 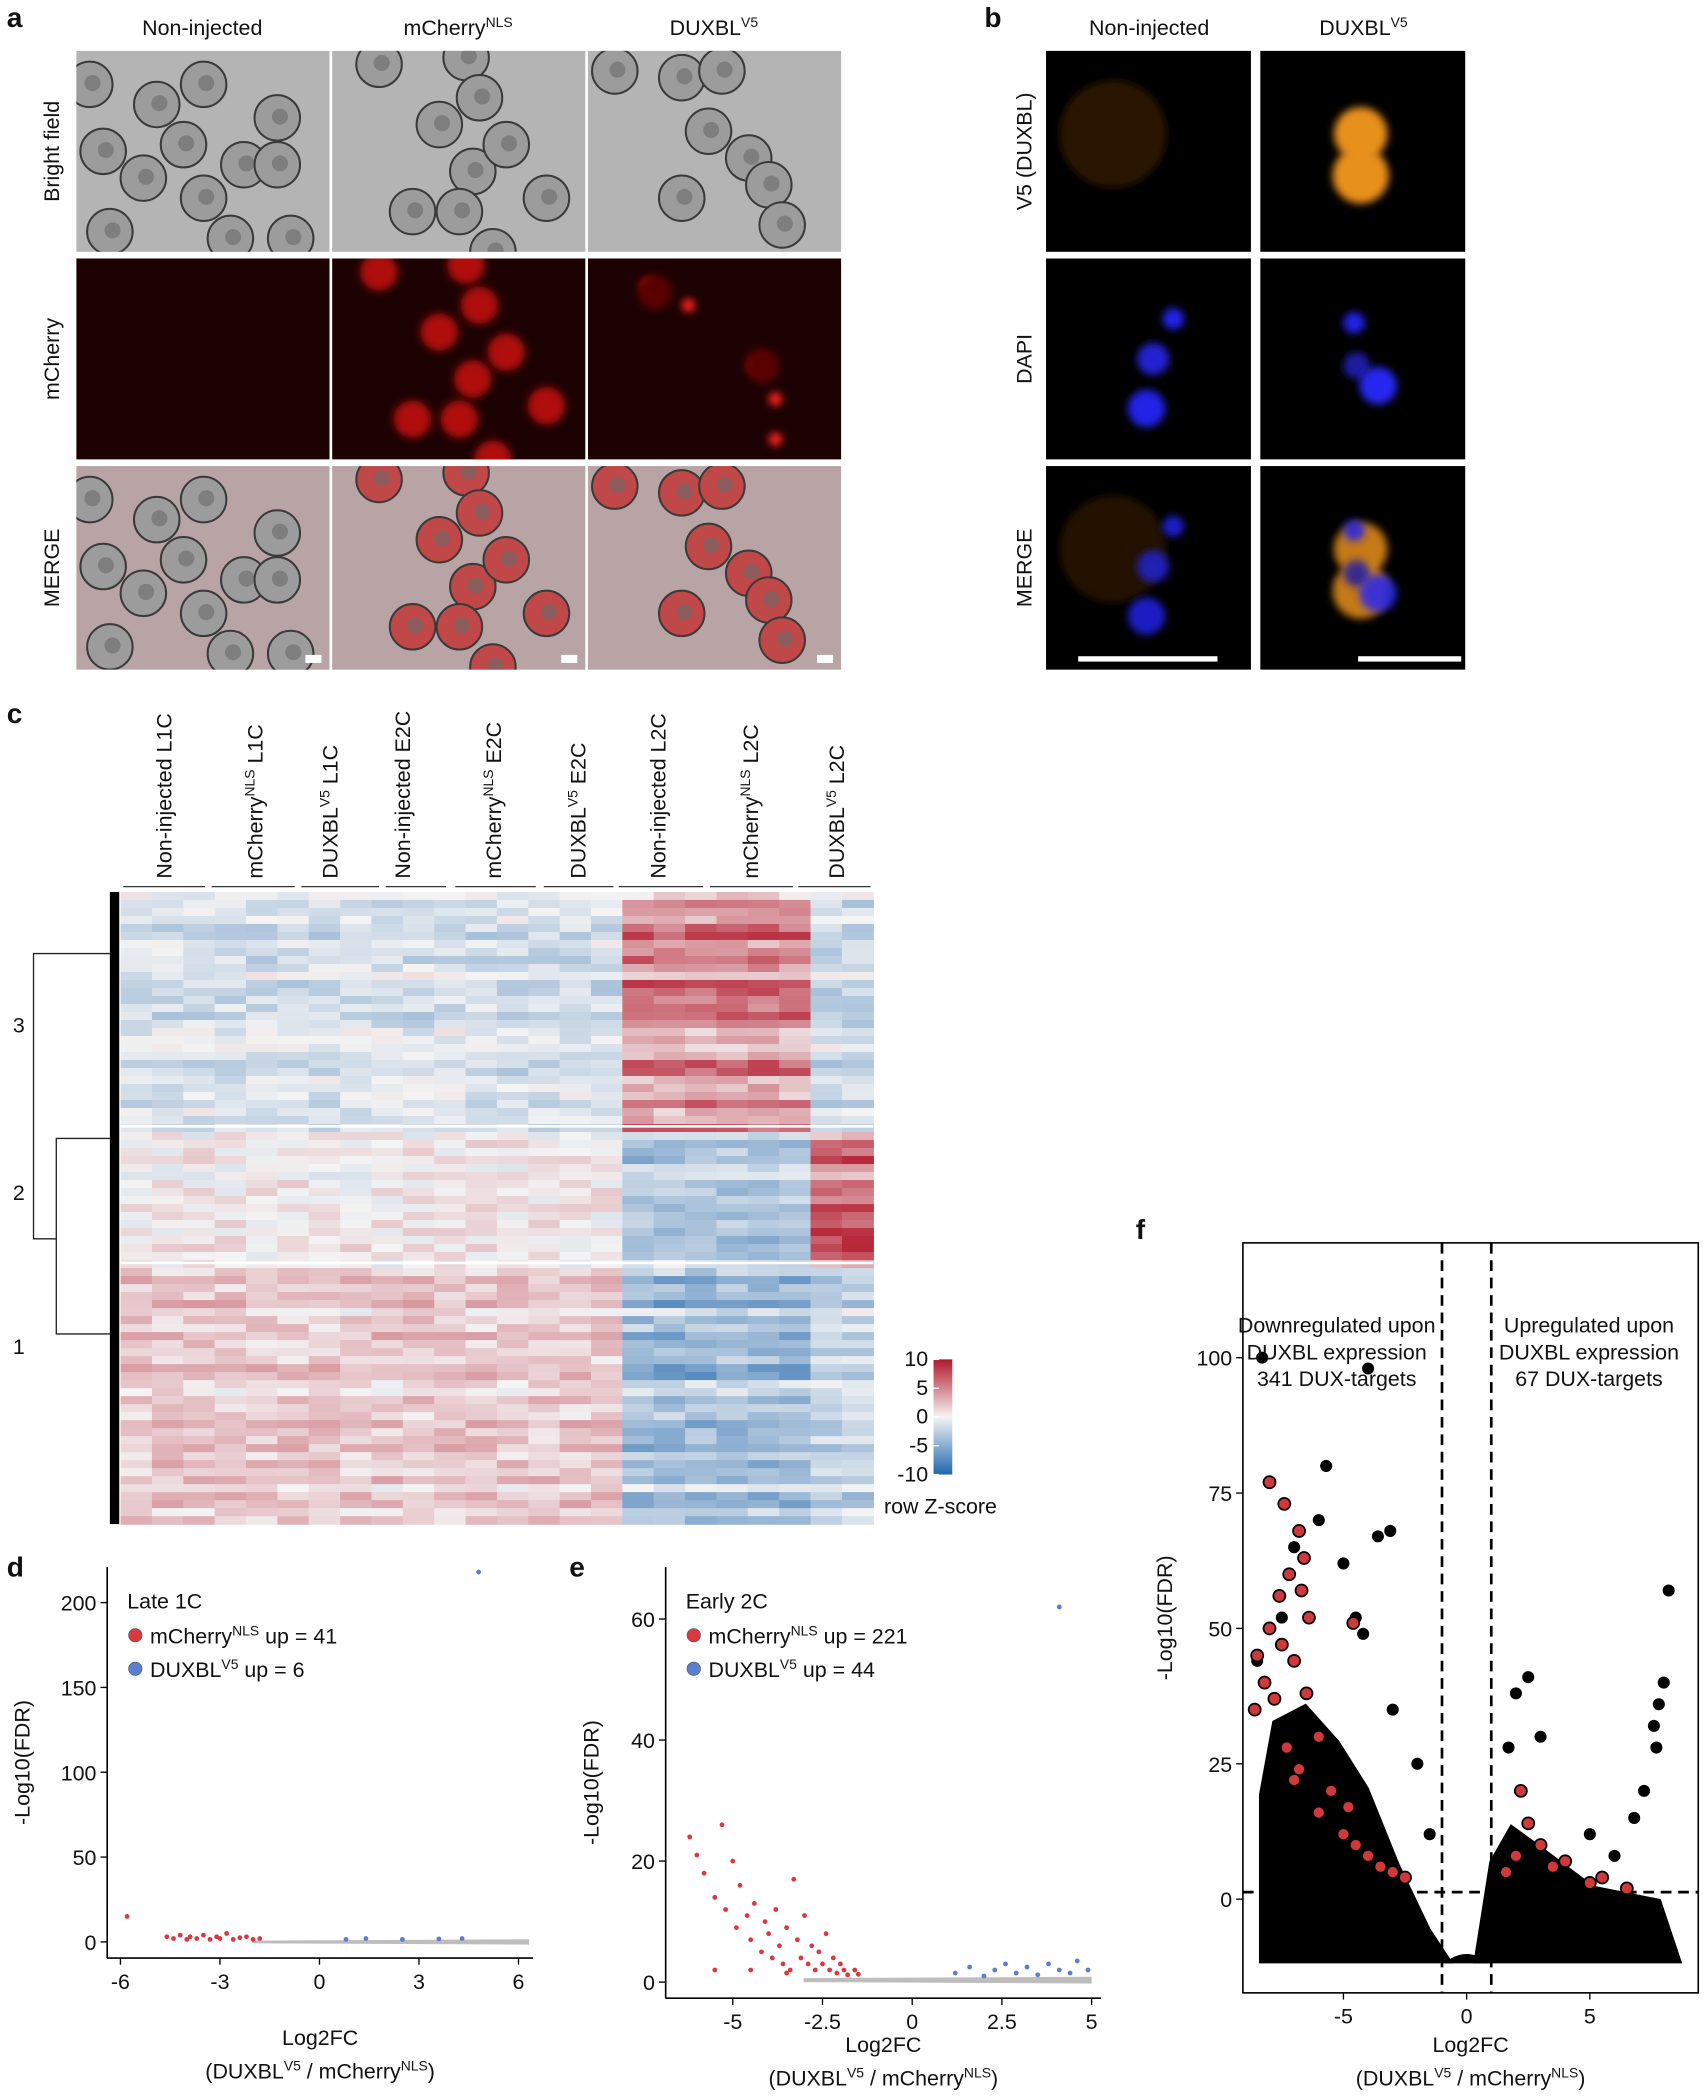 I want to click on superscript: V5, so click(x=855, y=2072).